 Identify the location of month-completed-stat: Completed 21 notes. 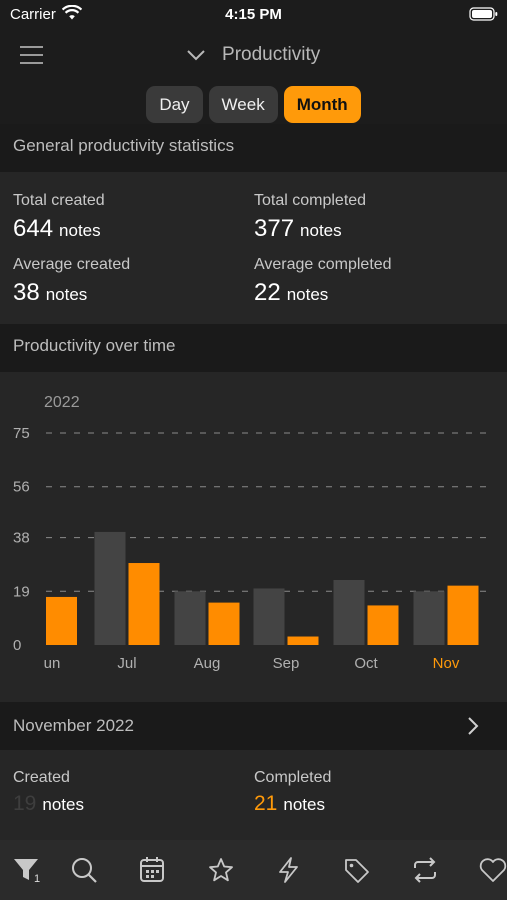
(292, 792).